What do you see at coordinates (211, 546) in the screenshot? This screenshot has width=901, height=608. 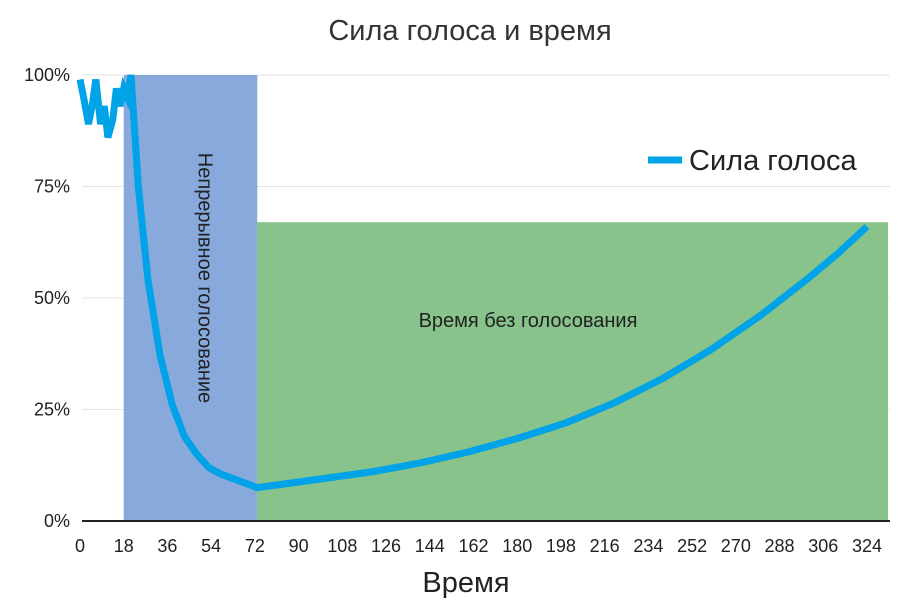 I see `x-tick-label: 54` at bounding box center [211, 546].